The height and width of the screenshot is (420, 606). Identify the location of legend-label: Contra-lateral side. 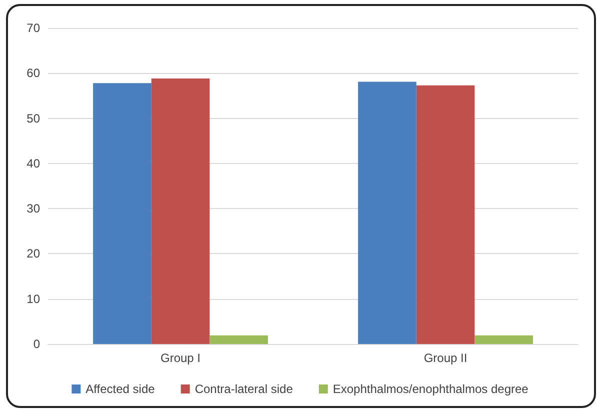
(244, 389).